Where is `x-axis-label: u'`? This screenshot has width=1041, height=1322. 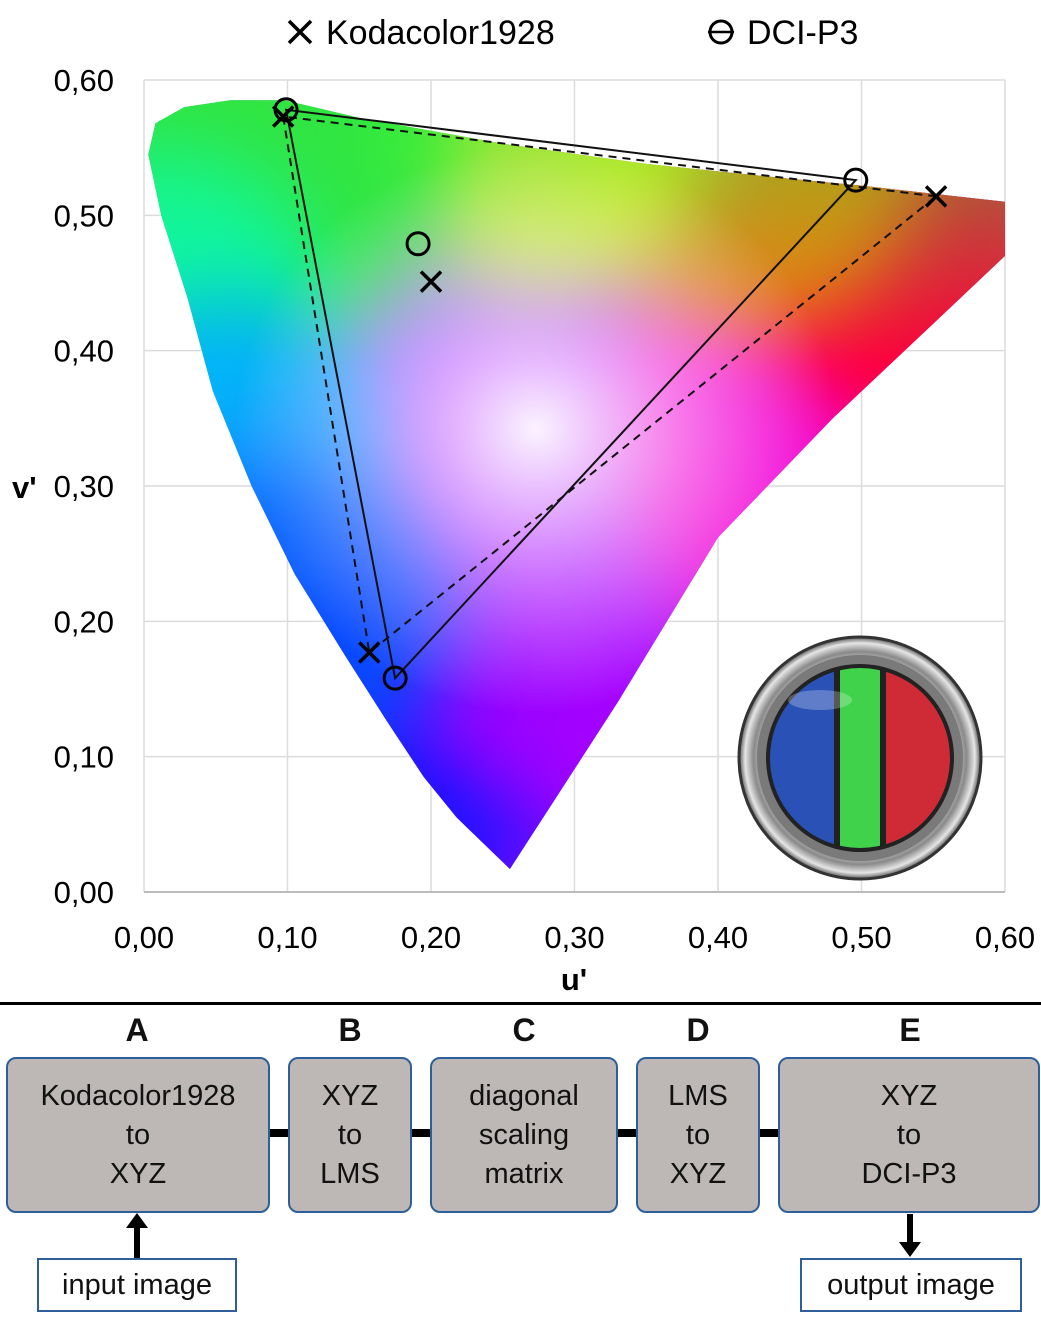 x-axis-label: u' is located at coordinates (574, 979).